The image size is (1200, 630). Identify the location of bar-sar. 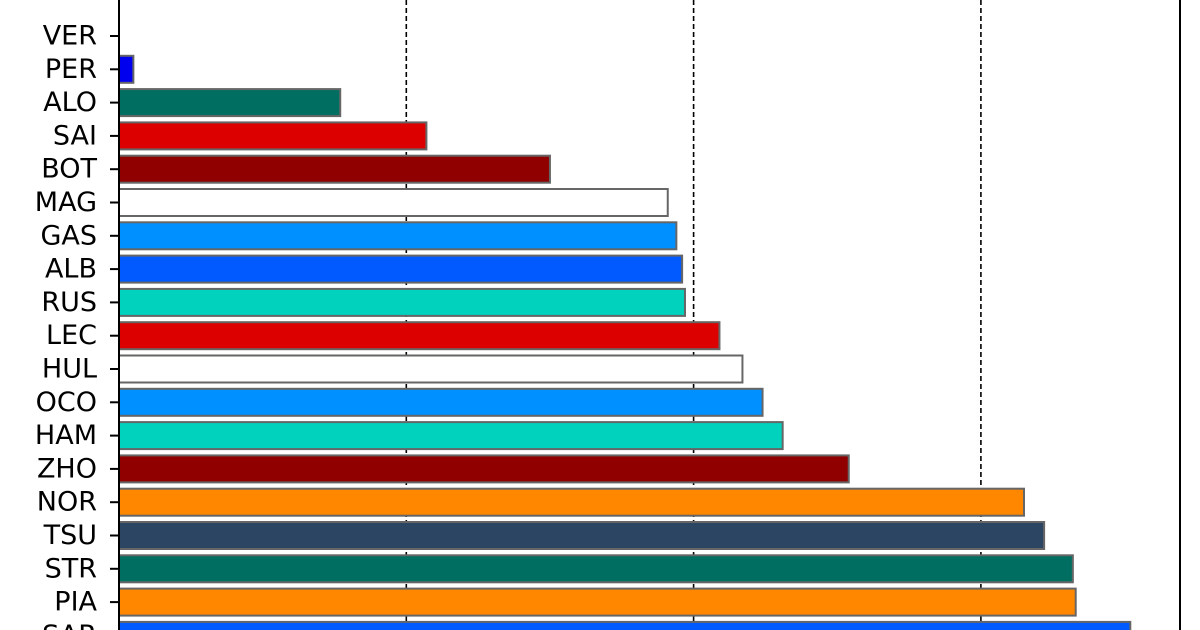
(625, 625).